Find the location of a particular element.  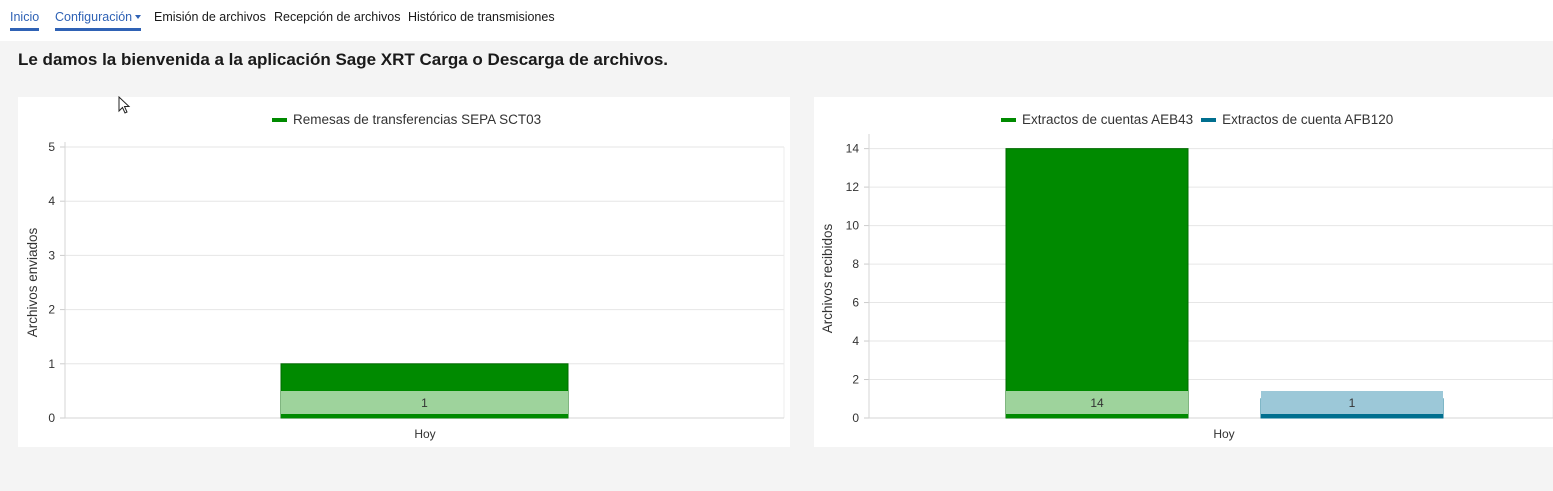

legend-label: Extractos de cuentas AEB43 is located at coordinates (1108, 119).